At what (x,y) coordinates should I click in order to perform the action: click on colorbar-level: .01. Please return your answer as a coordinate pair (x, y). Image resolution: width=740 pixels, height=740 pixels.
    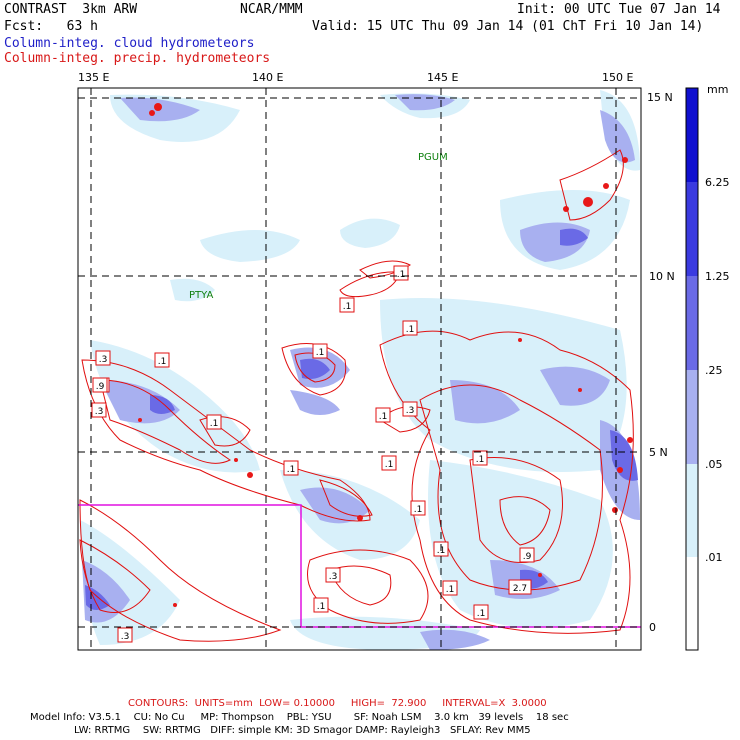
    Looking at the image, I should click on (714, 557).